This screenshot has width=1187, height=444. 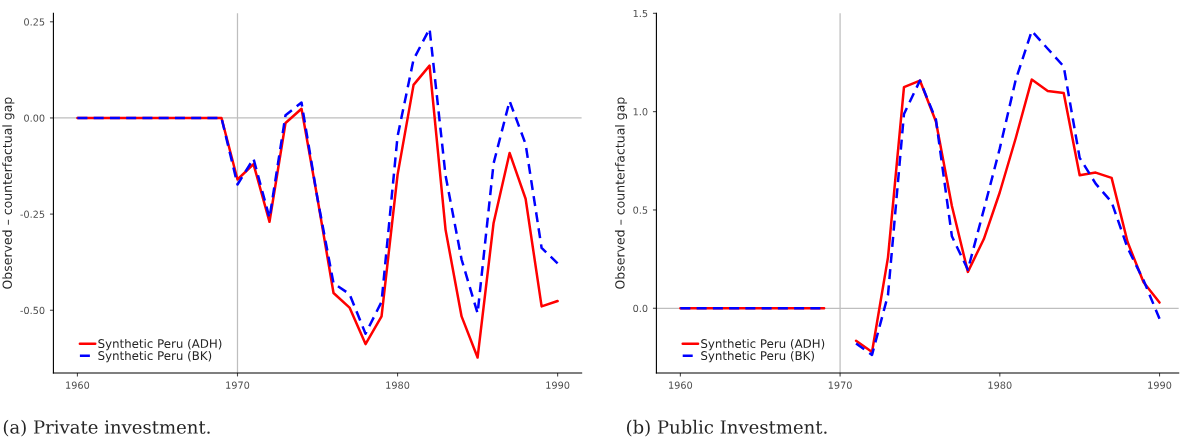 I want to click on y-tick-label: -0.50, so click(x=32, y=310).